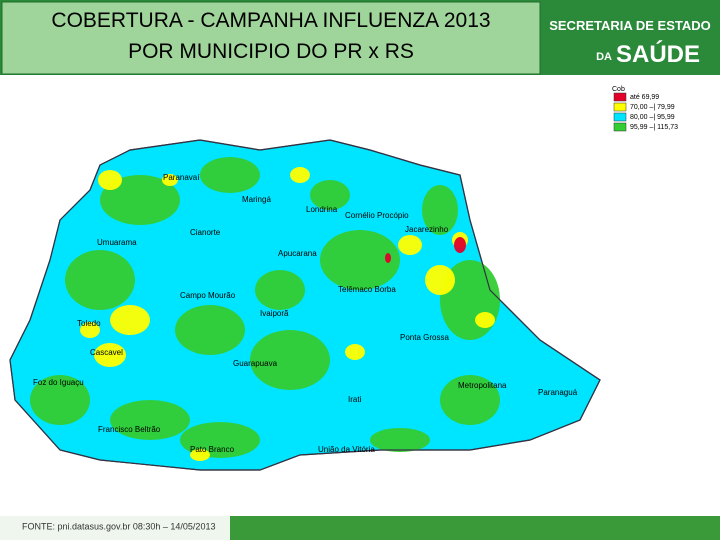 This screenshot has height=540, width=720. Describe the element at coordinates (58, 382) in the screenshot. I see `region-label: Foz do Iguaçu` at that location.